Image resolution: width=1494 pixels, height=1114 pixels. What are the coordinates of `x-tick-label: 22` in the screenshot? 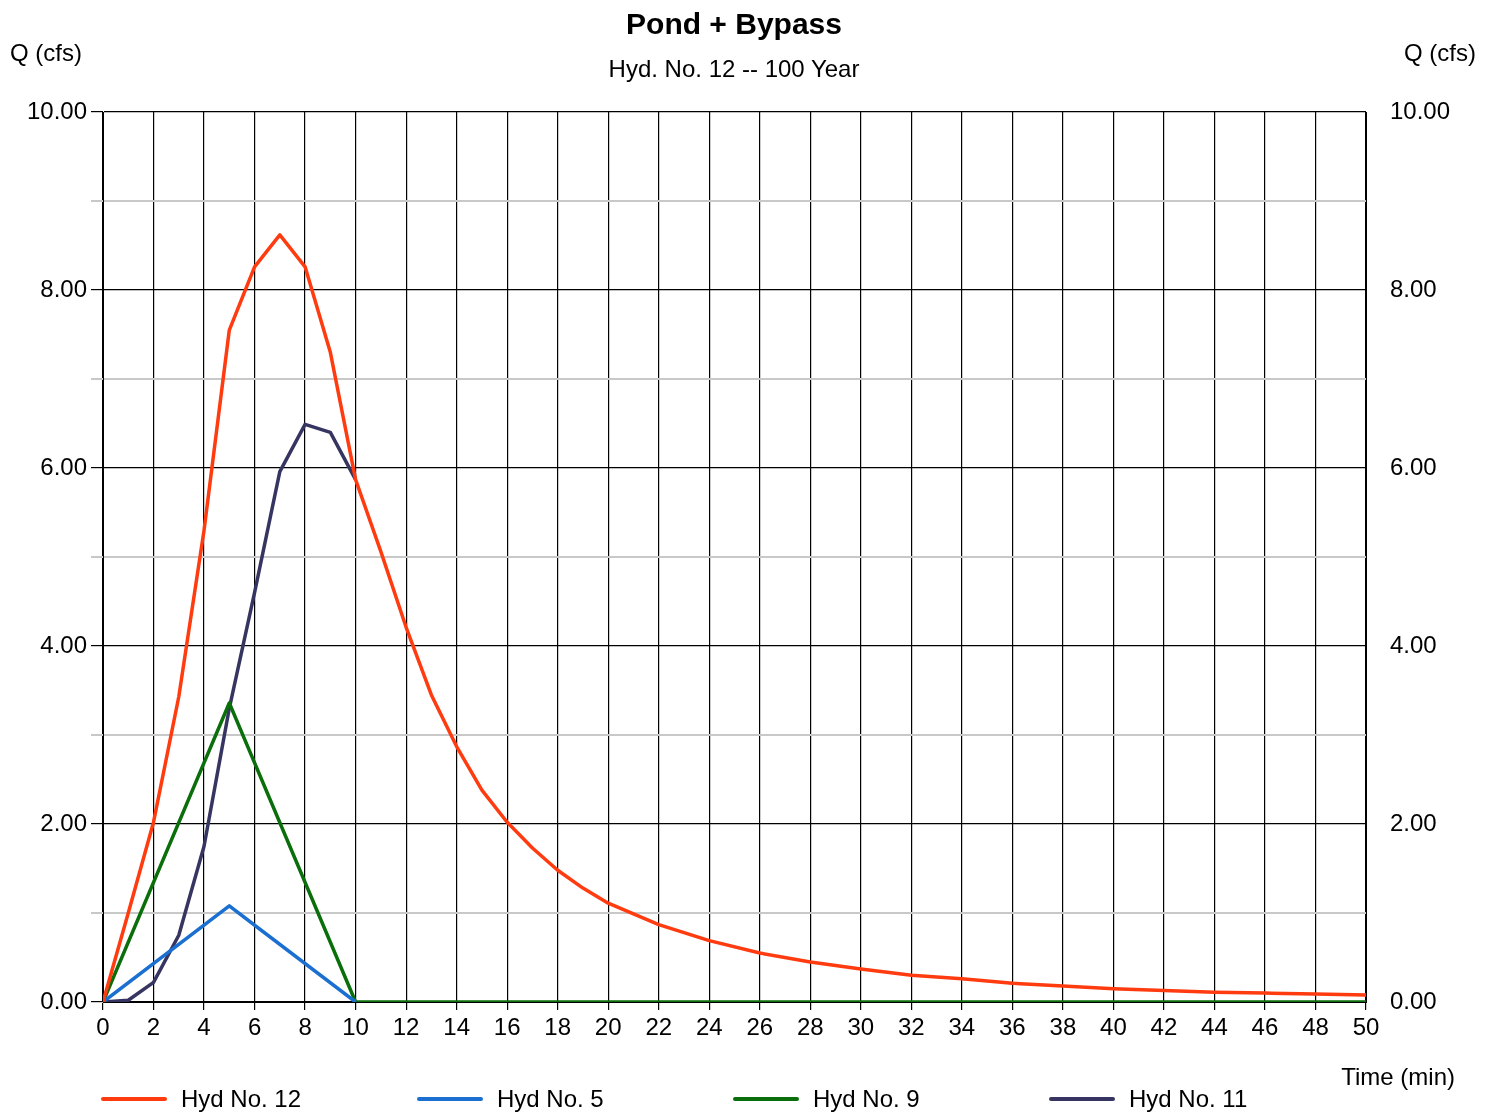 It's located at (659, 1027).